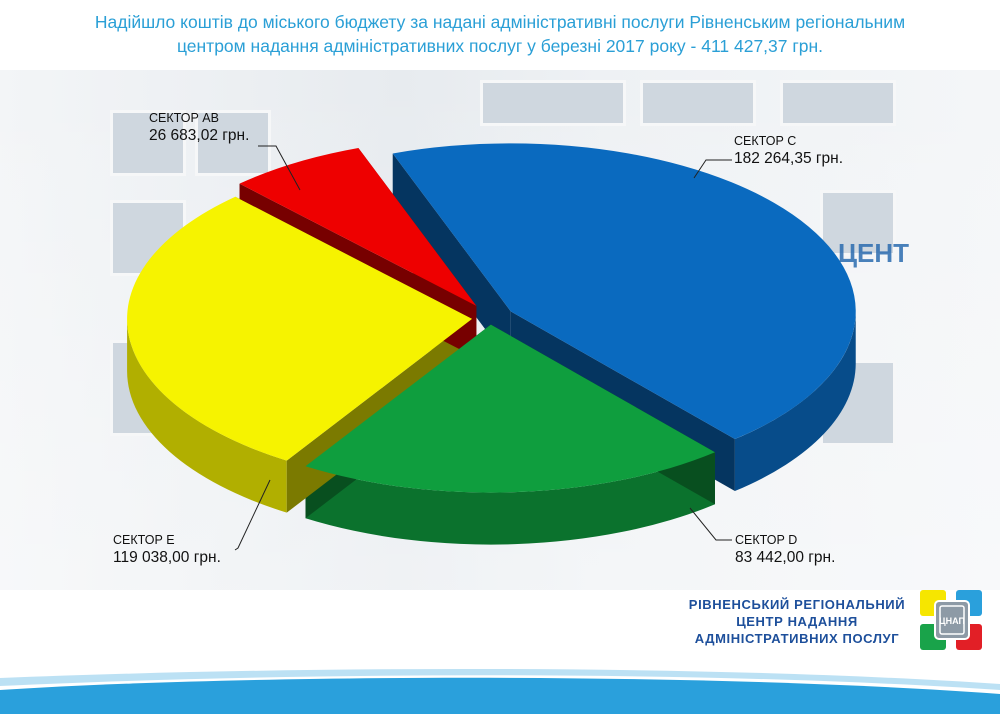 This screenshot has height=714, width=1000. What do you see at coordinates (510, 408) in the screenshot?
I see `slice-d` at bounding box center [510, 408].